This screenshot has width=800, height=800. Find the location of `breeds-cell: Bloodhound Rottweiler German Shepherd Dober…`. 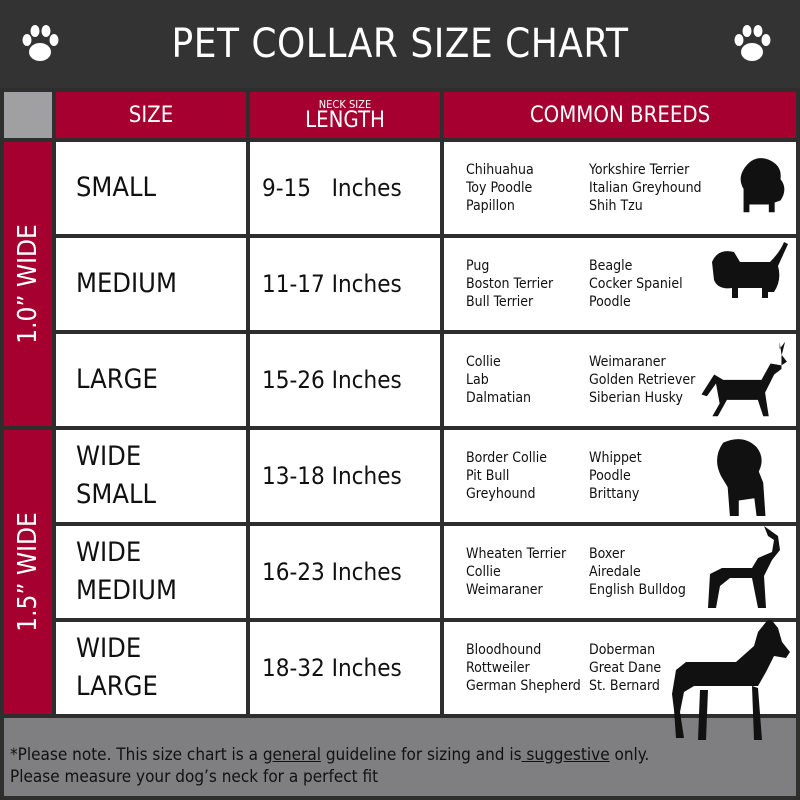

breeds-cell: Bloodhound Rottweiler German Shepherd Dober… is located at coordinates (620, 668).